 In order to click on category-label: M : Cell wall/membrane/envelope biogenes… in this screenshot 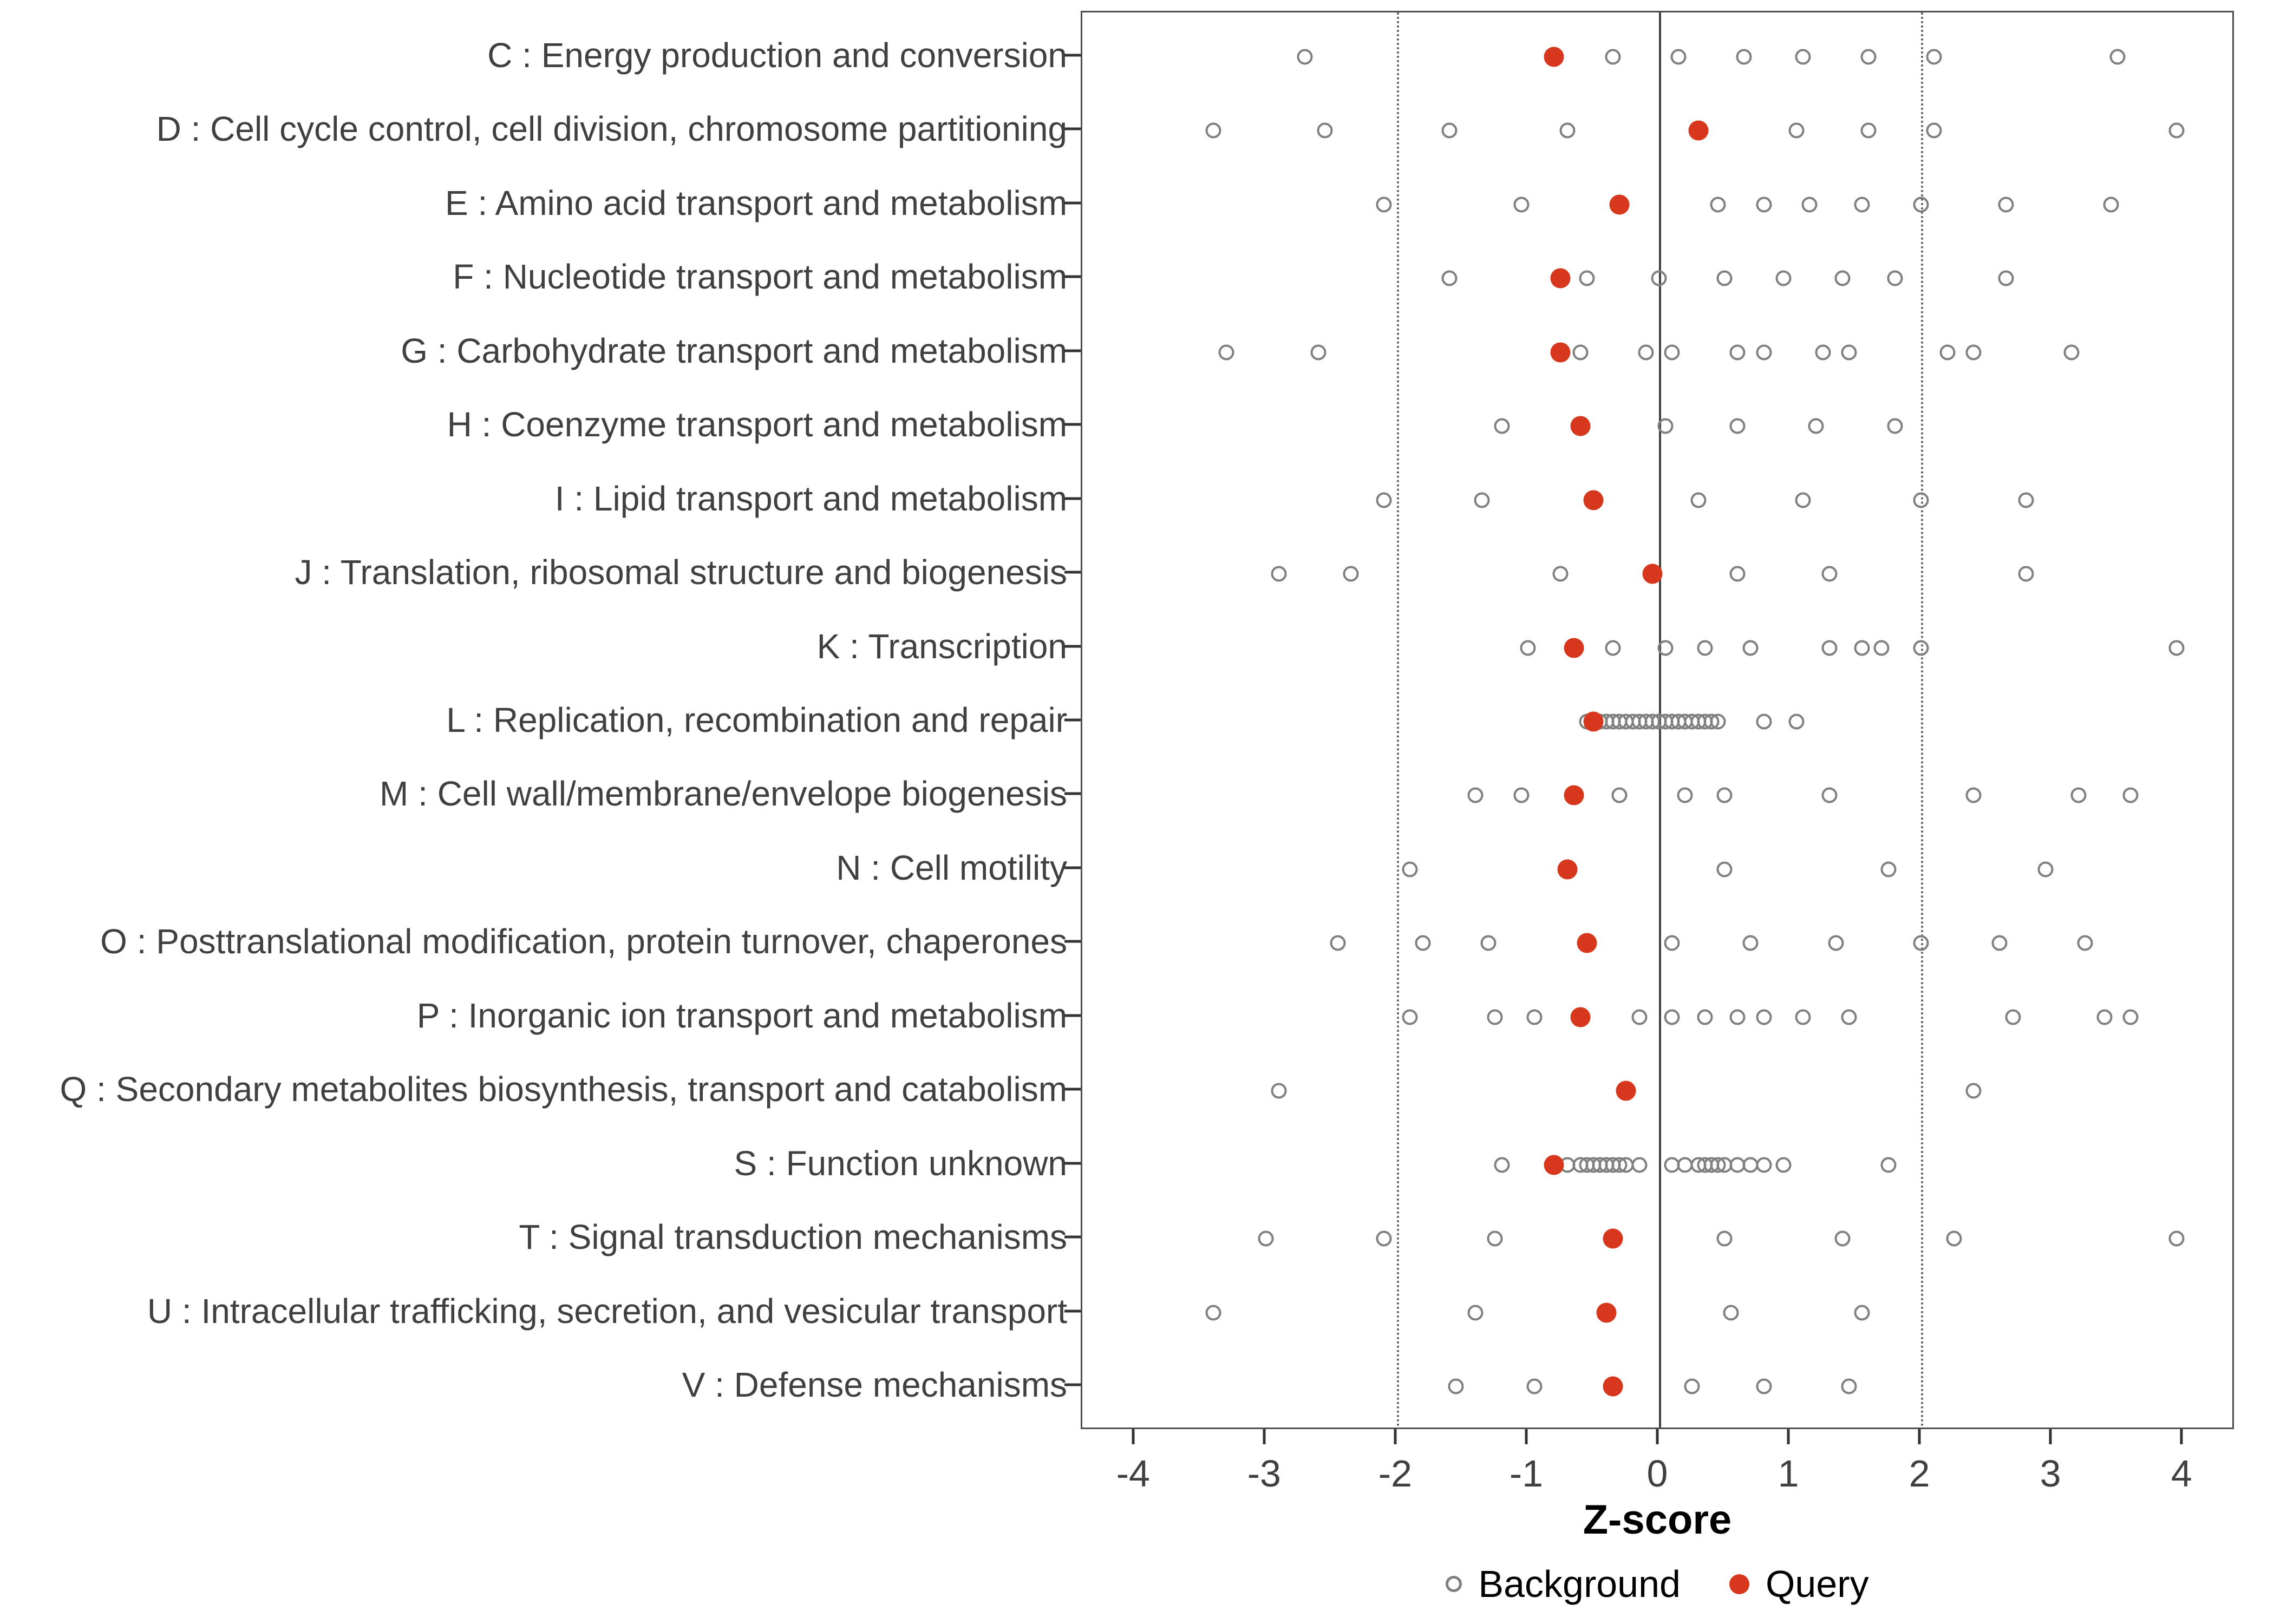, I will do `click(724, 794)`.